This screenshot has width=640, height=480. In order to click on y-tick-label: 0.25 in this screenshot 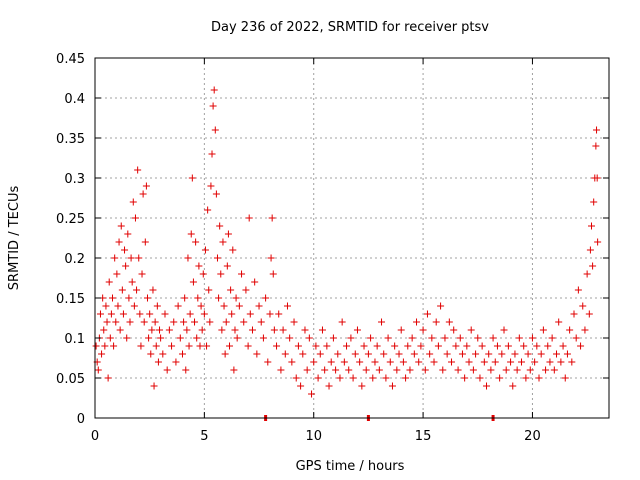, I will do `click(70, 219)`.